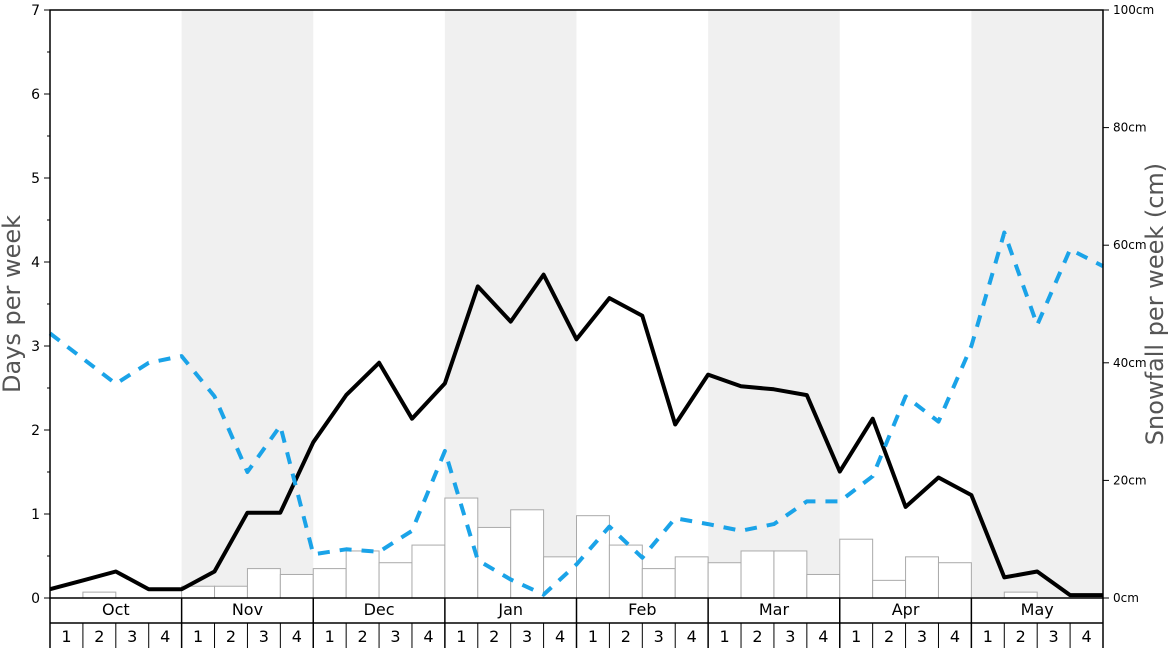 Image resolution: width=1168 pixels, height=648 pixels. I want to click on left-tick-label: 7, so click(35, 11).